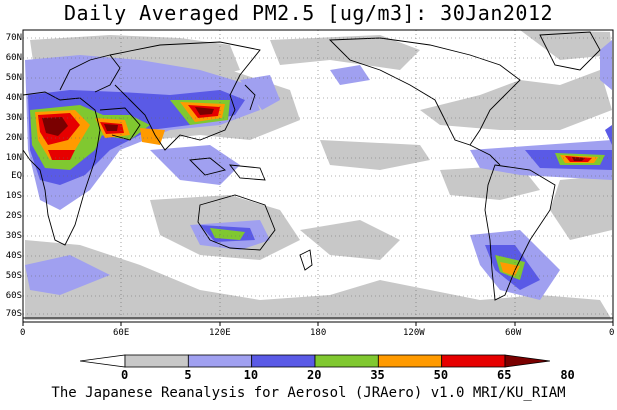  What do you see at coordinates (13, 38) in the screenshot?
I see `lat-label-70n: 70N` at bounding box center [13, 38].